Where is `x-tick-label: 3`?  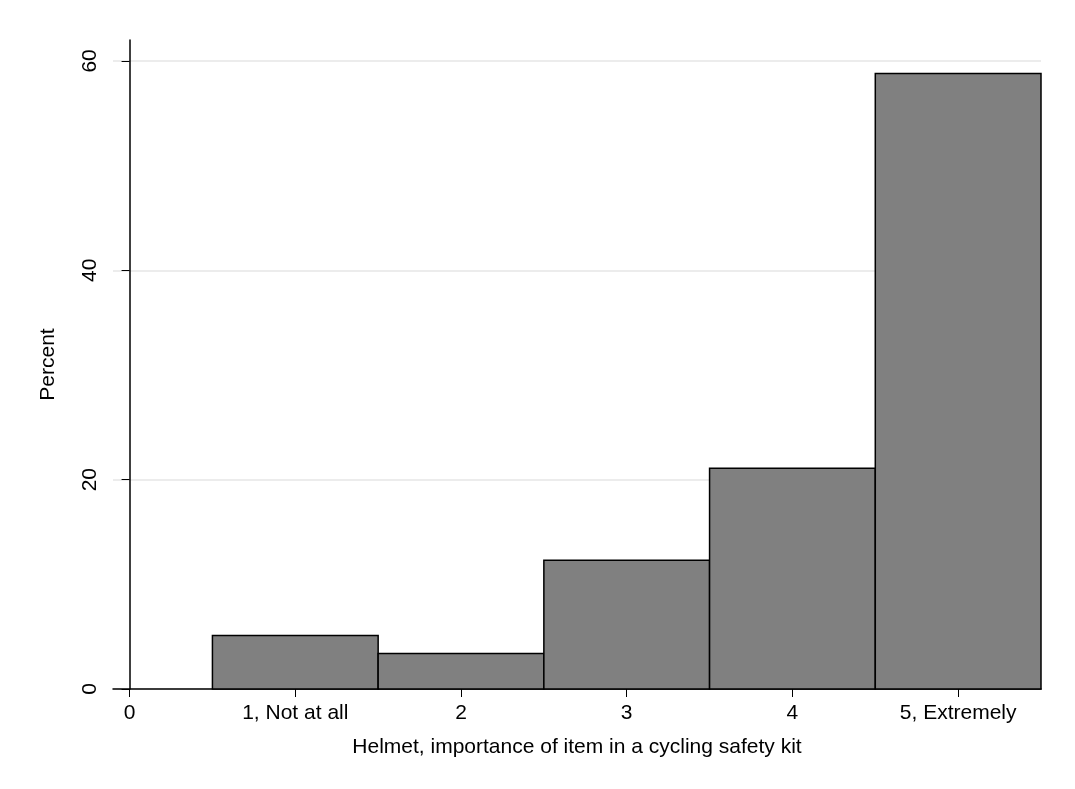
x-tick-label: 3 is located at coordinates (626, 711).